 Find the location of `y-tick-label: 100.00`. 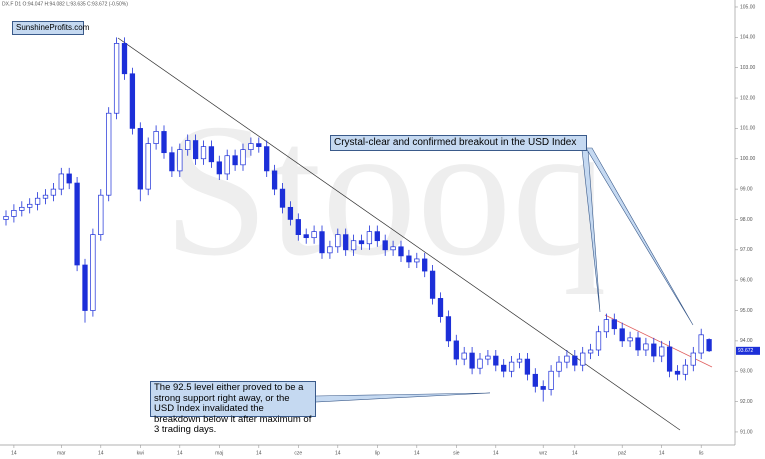

y-tick-label: 100.00 is located at coordinates (748, 159).